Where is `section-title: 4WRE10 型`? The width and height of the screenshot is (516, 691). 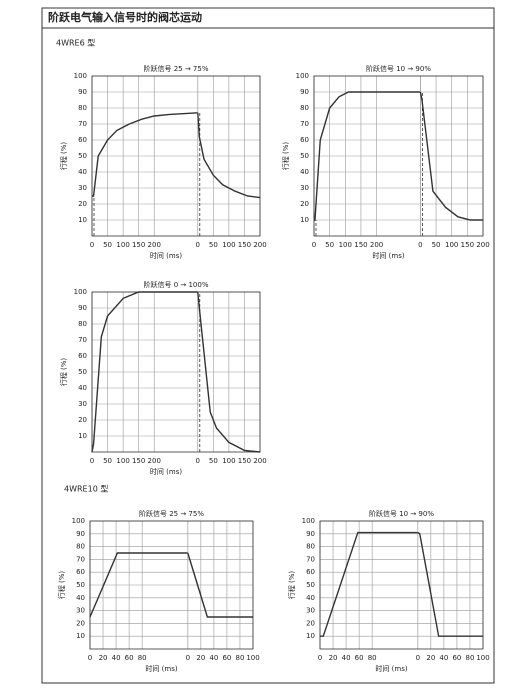 section-title: 4WRE10 型 is located at coordinates (86, 489).